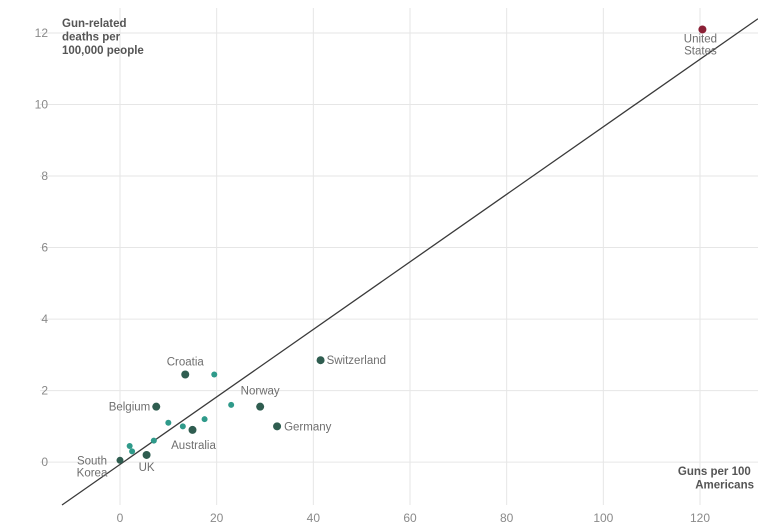 Image resolution: width=758 pixels, height=525 pixels. What do you see at coordinates (603, 518) in the screenshot?
I see `x-tick-label: 100` at bounding box center [603, 518].